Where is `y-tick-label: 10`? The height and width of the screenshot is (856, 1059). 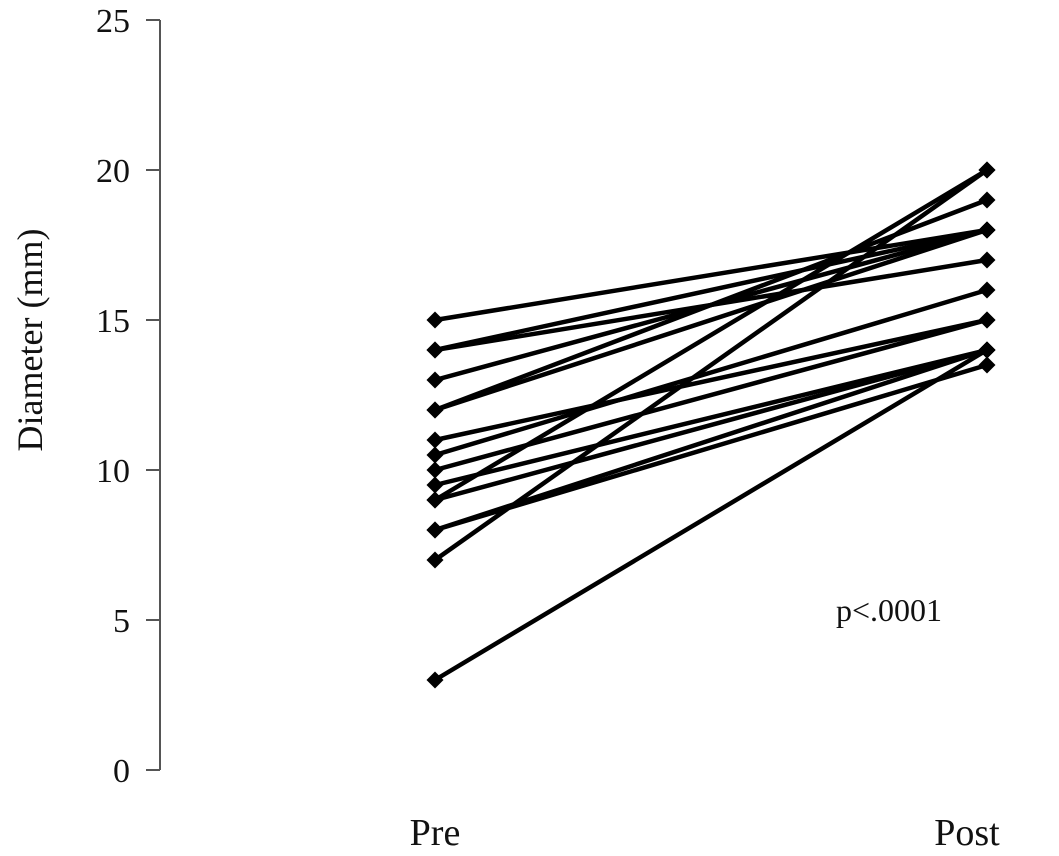
y-tick-label: 10 is located at coordinates (113, 471).